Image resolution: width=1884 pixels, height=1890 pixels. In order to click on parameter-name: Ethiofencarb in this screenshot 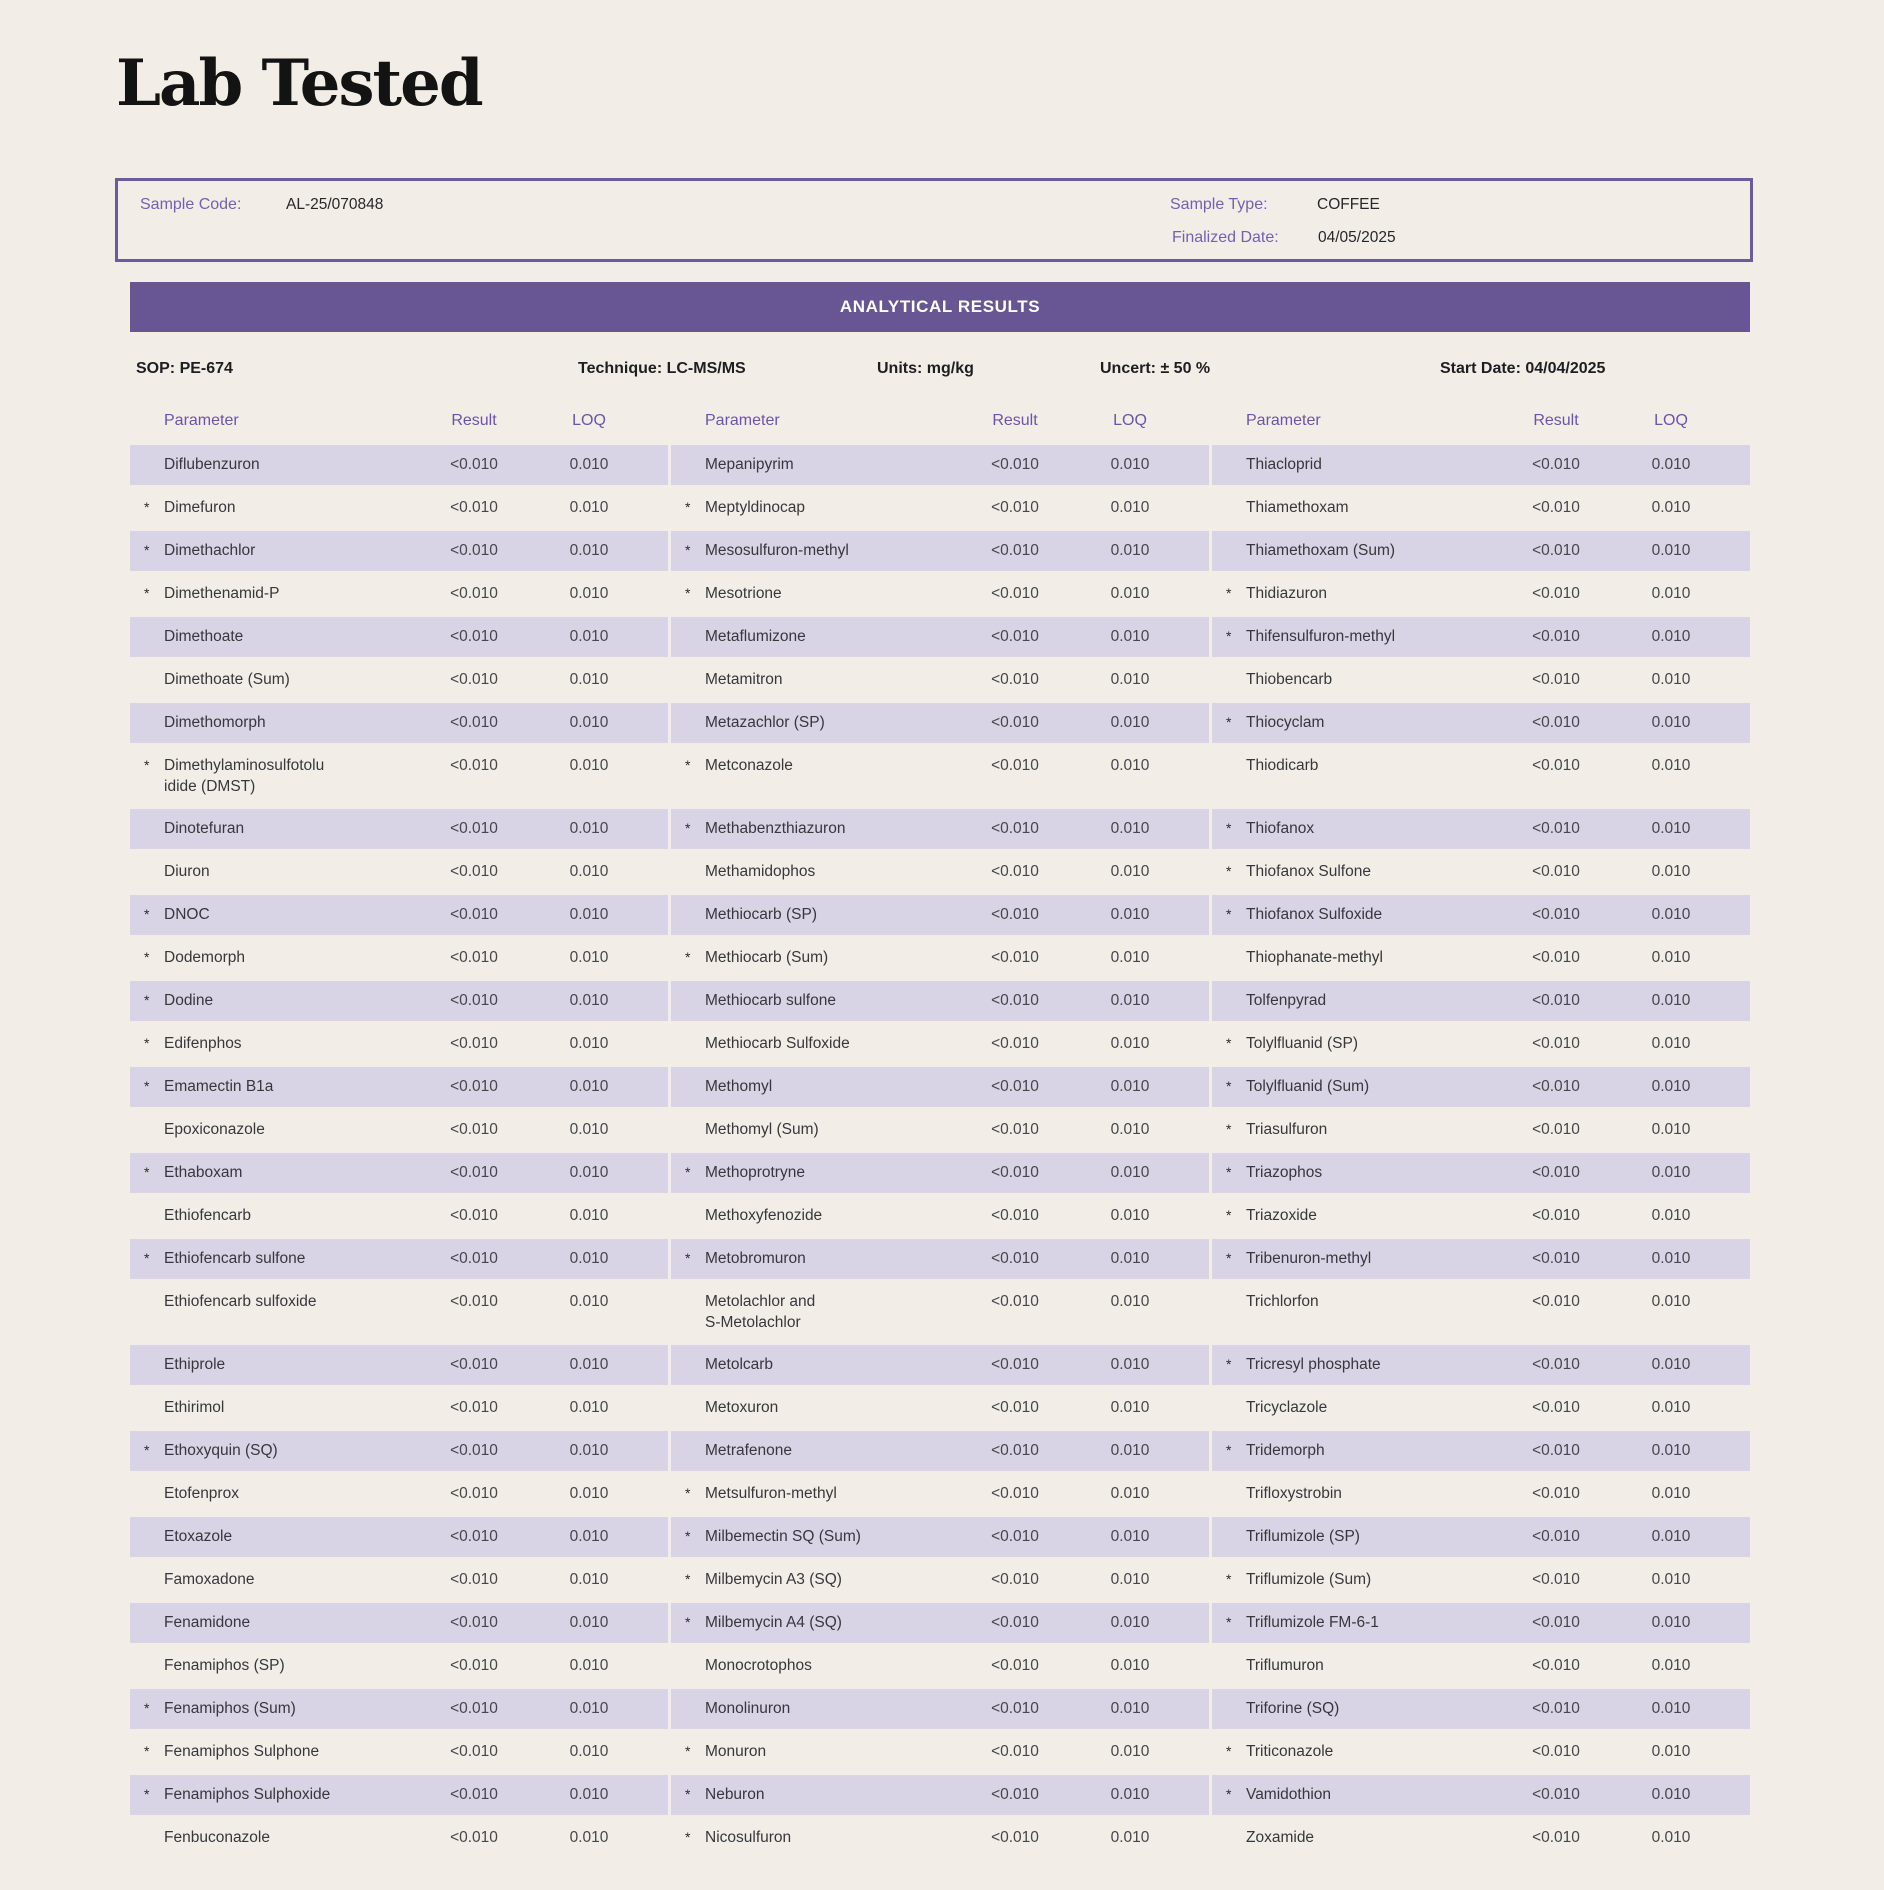, I will do `click(208, 1215)`.